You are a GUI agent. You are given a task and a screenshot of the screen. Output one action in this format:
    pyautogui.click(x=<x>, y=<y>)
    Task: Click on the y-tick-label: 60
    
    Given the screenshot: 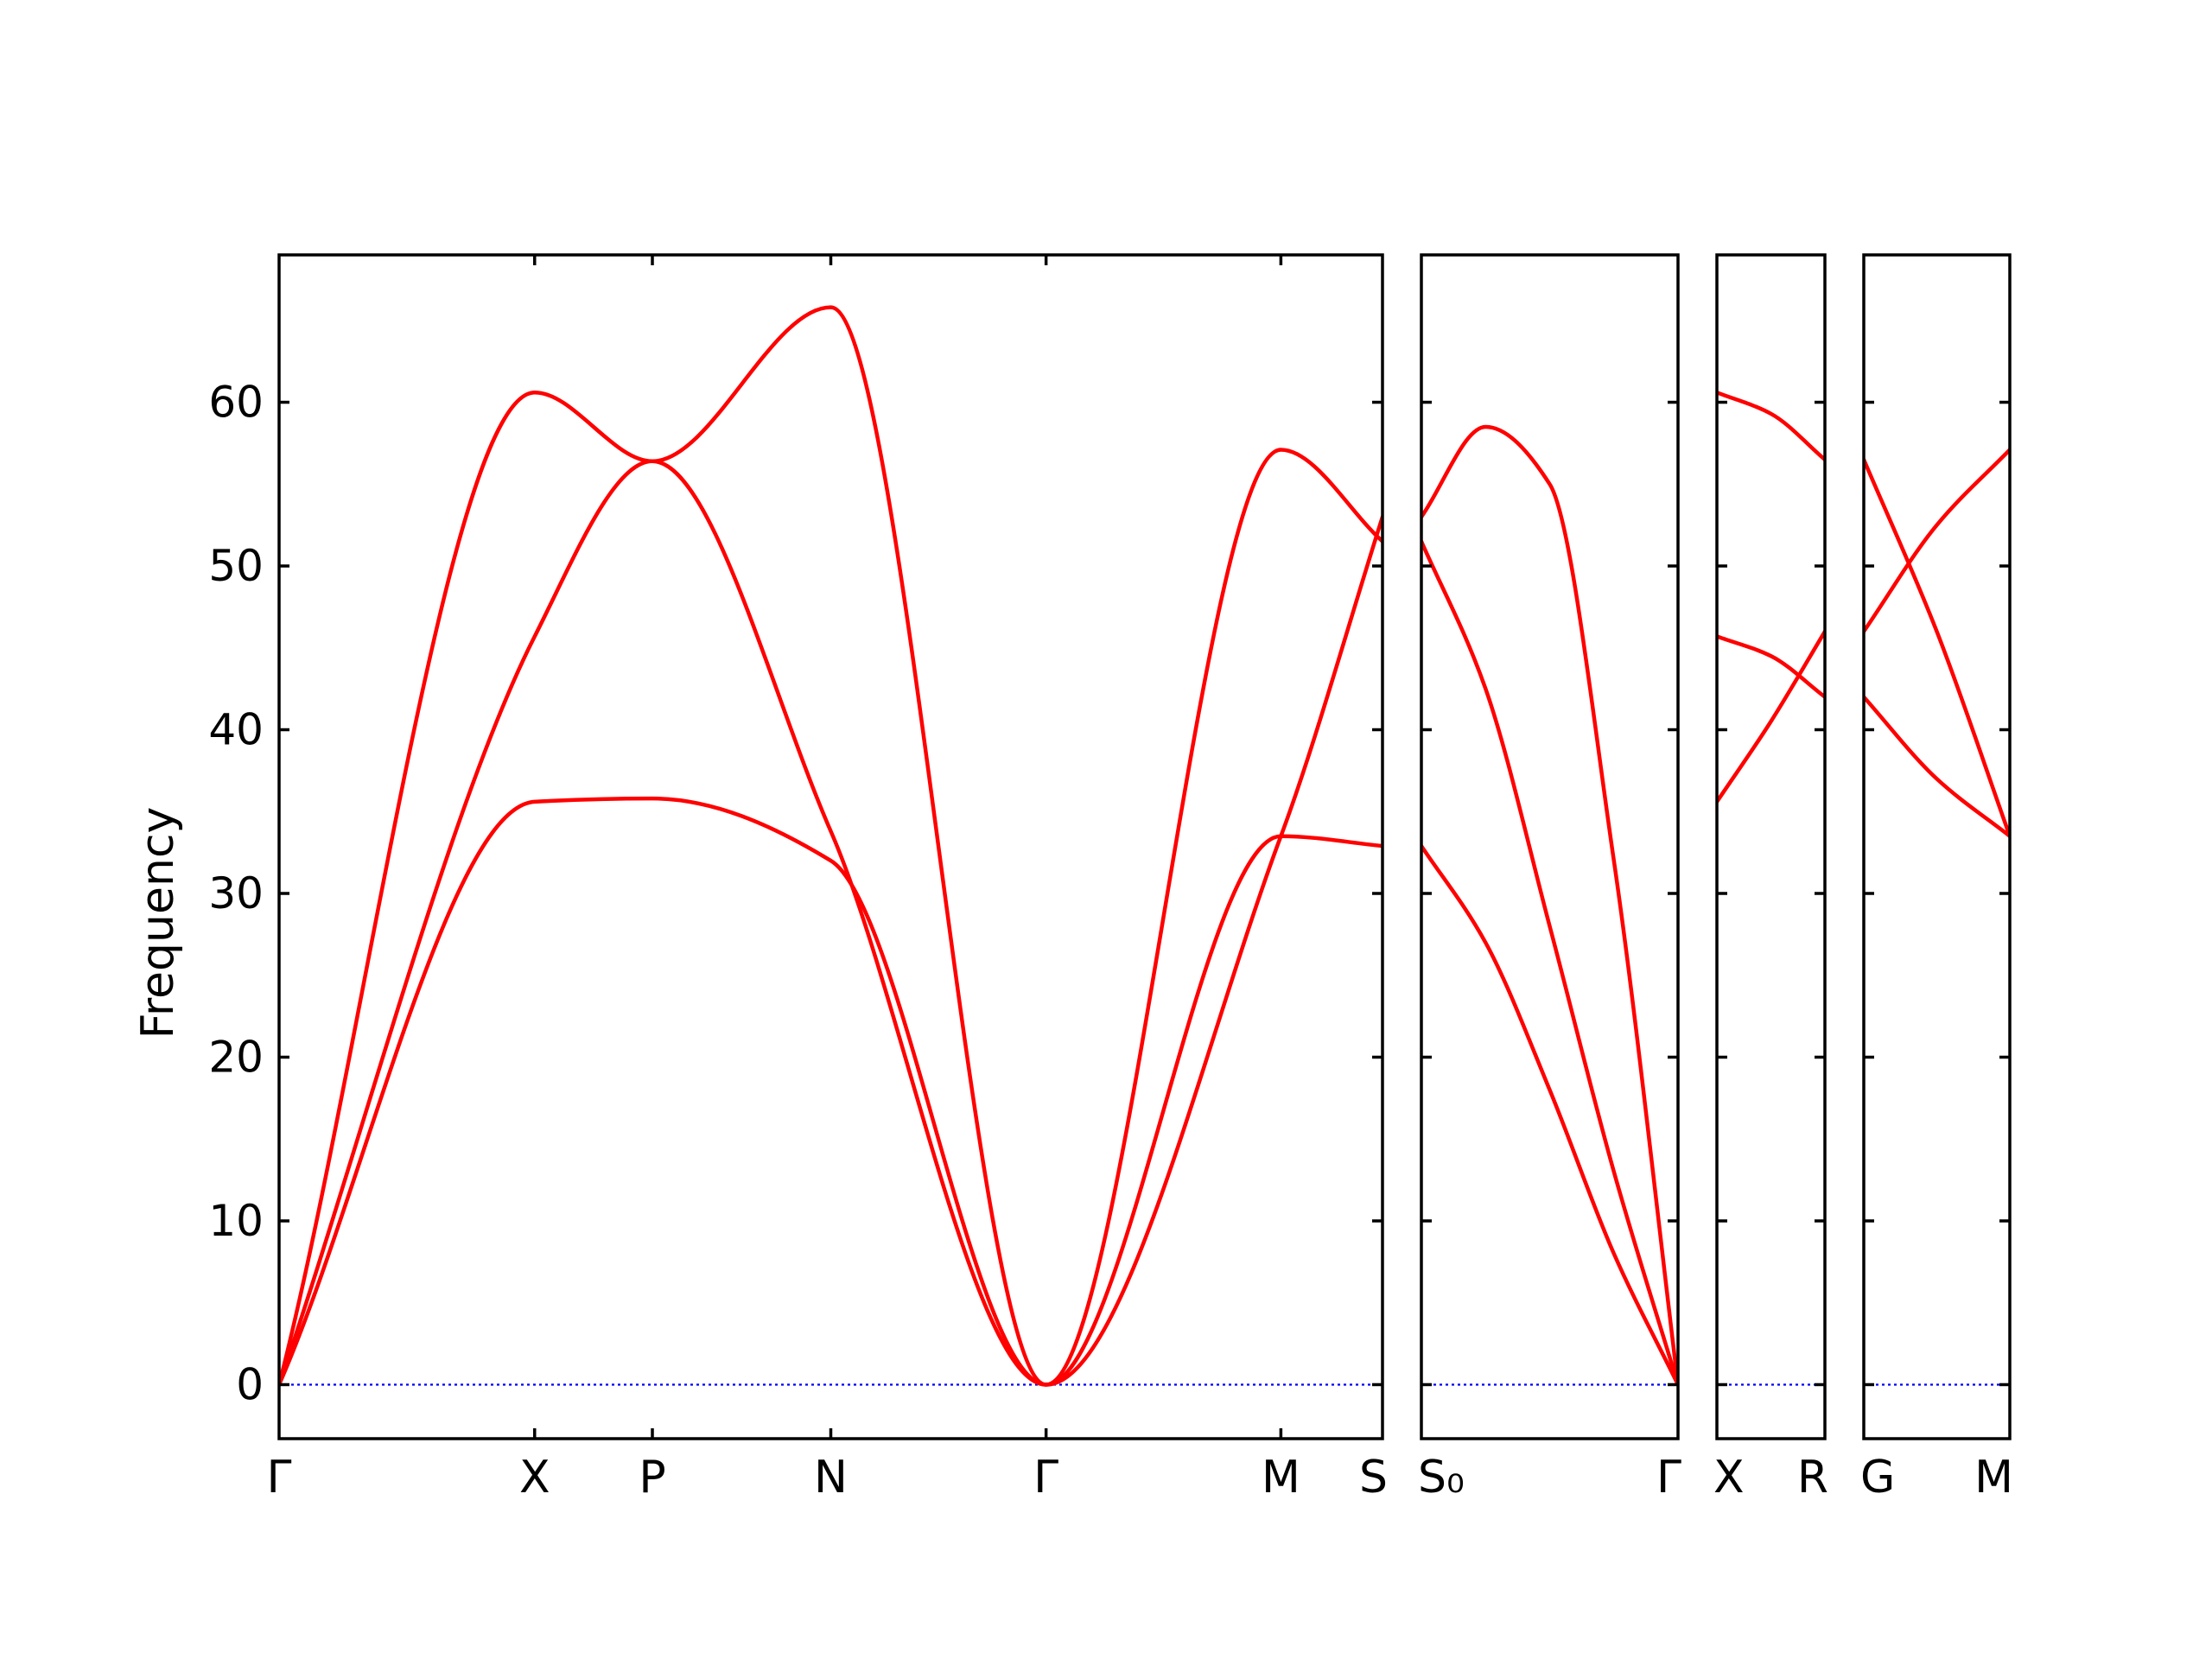 What is the action you would take?
    pyautogui.click(x=236, y=403)
    